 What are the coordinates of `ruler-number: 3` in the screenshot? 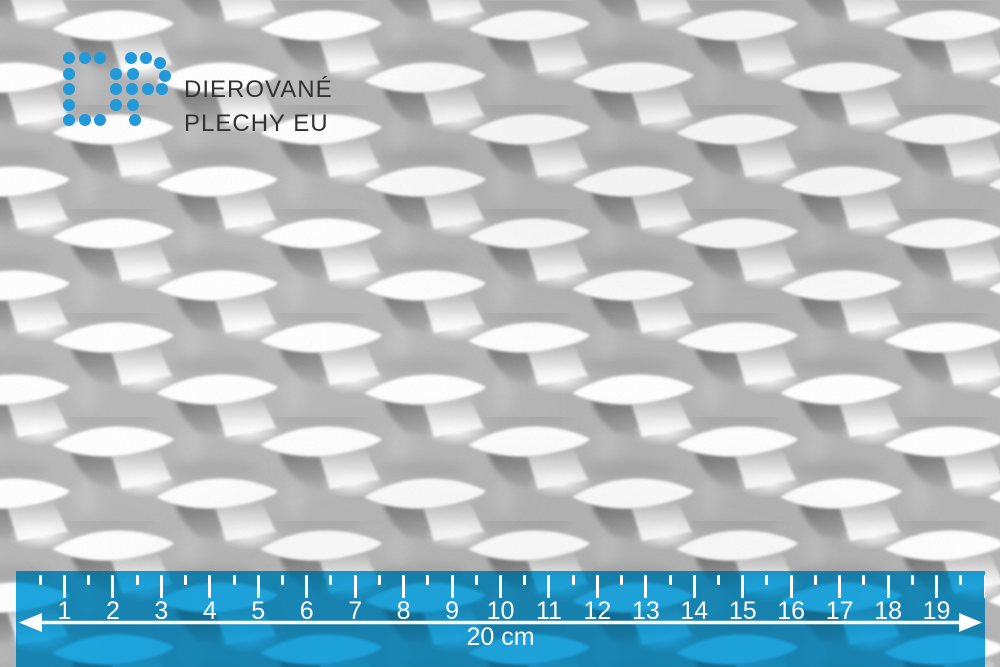 It's located at (161, 611).